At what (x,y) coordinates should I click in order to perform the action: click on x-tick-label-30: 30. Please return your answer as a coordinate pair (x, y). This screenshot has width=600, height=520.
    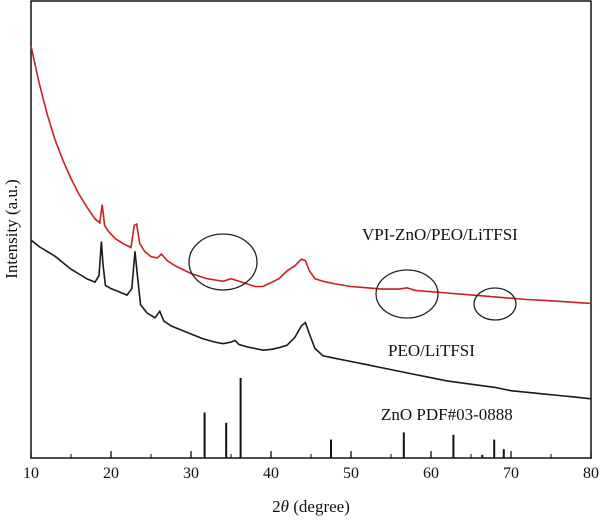
    Looking at the image, I should click on (191, 473).